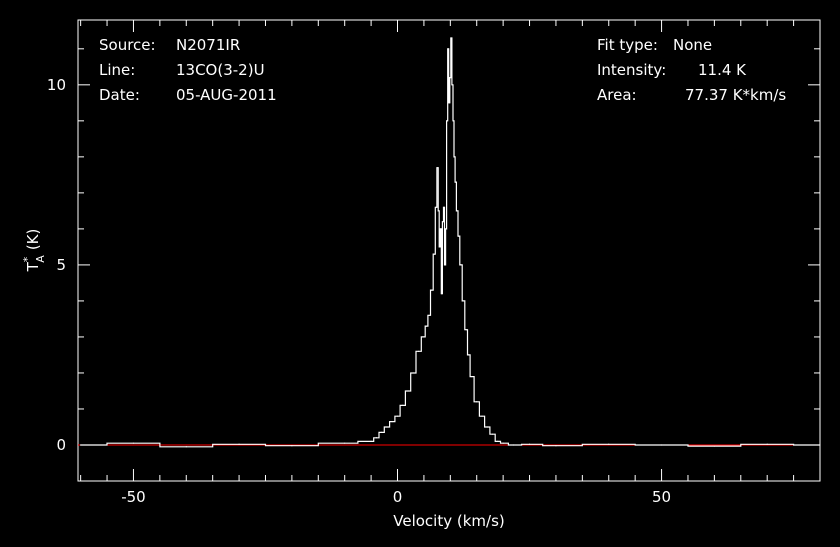 Image resolution: width=840 pixels, height=547 pixels. I want to click on info-date-value: 05-AUG-2011, so click(226, 95).